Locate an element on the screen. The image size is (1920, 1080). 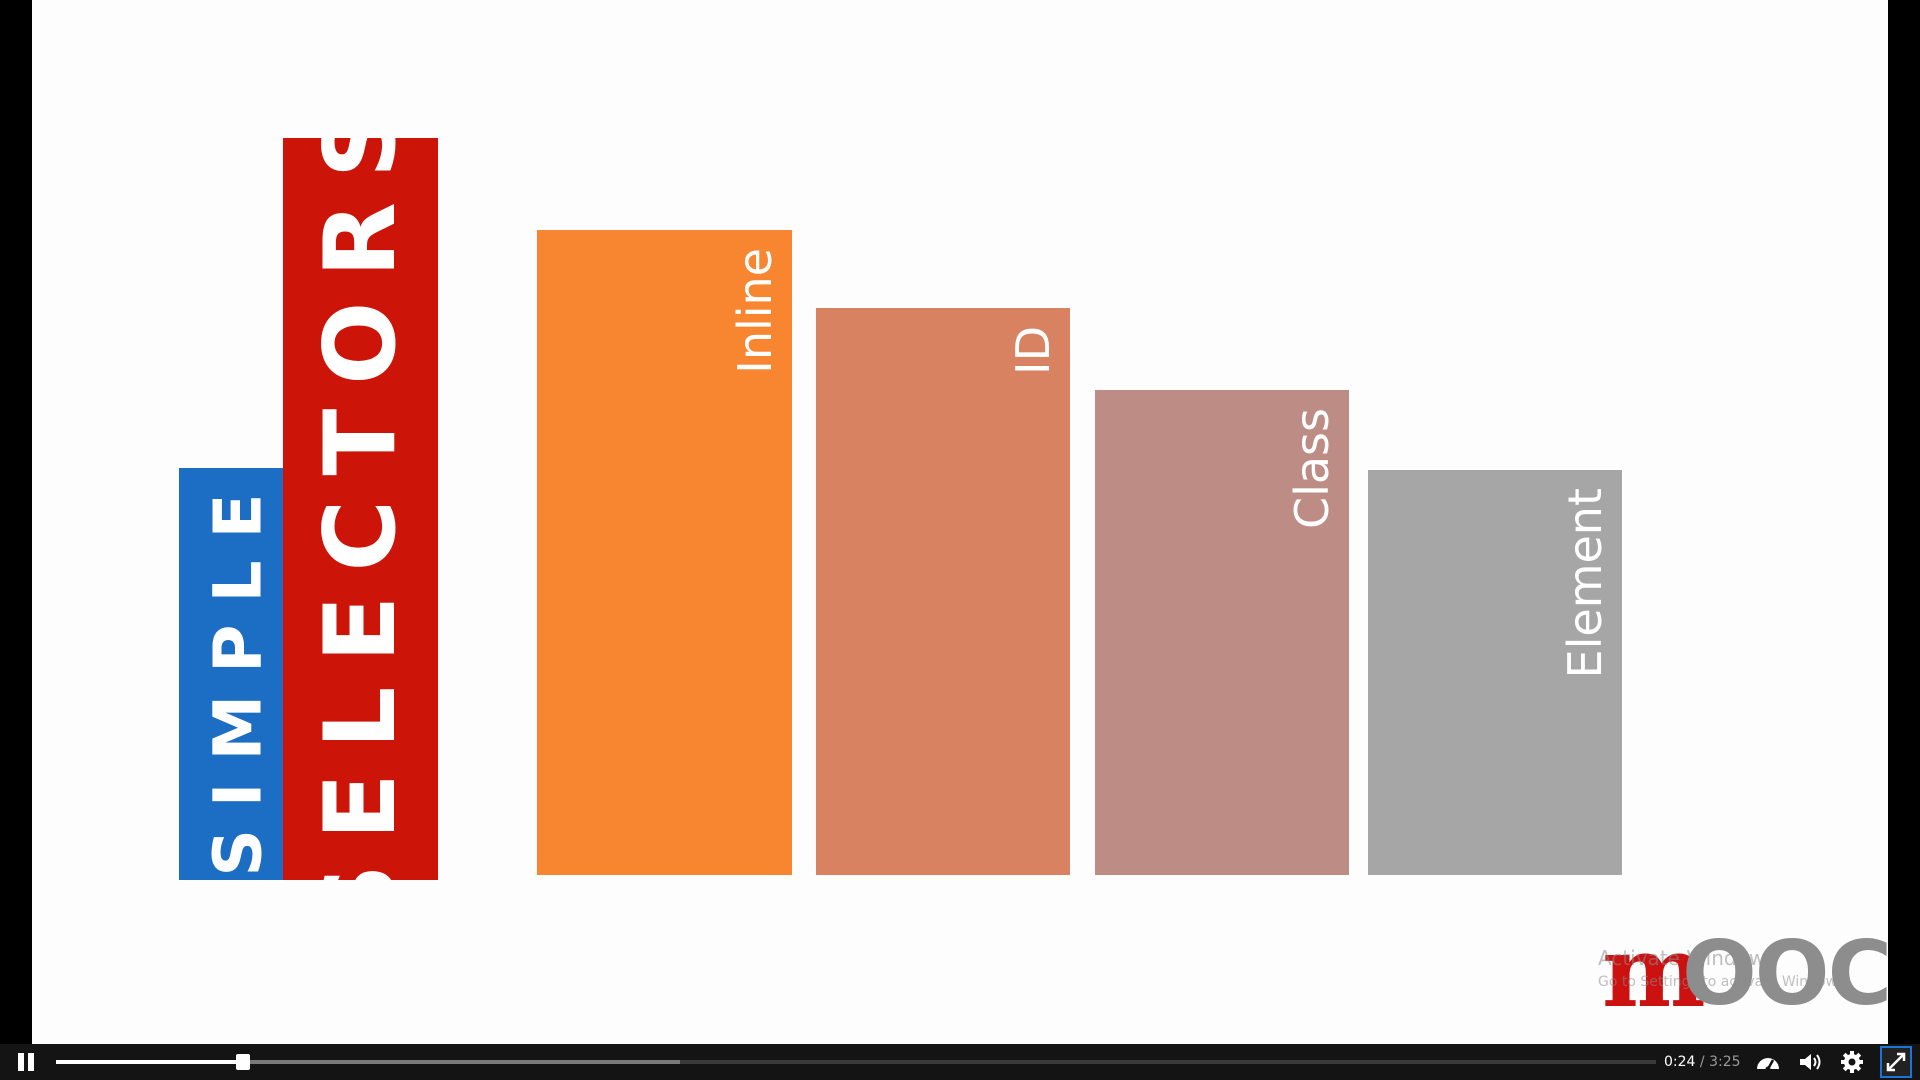
settings-button is located at coordinates (1852, 1062).